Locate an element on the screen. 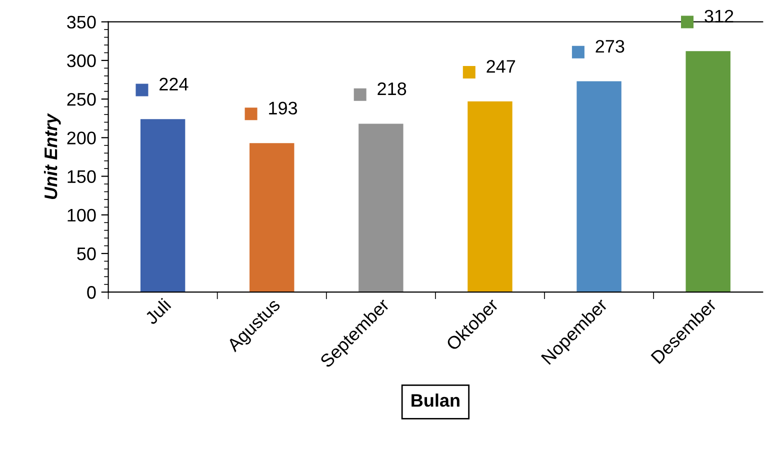  y-tick-label: 150 is located at coordinates (82, 176).